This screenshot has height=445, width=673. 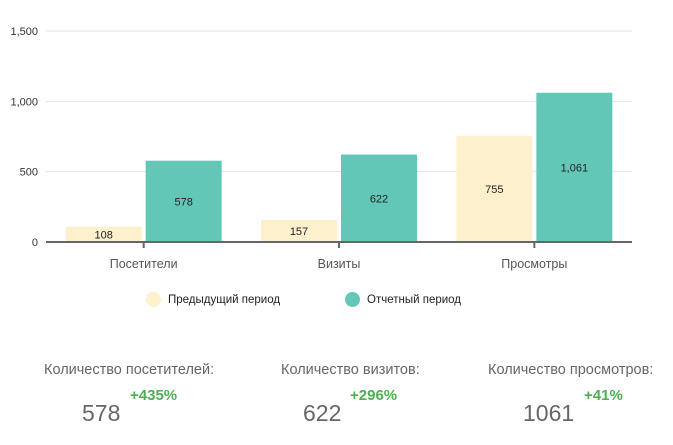 I want to click on stat-visitors-value: 578, so click(x=101, y=413).